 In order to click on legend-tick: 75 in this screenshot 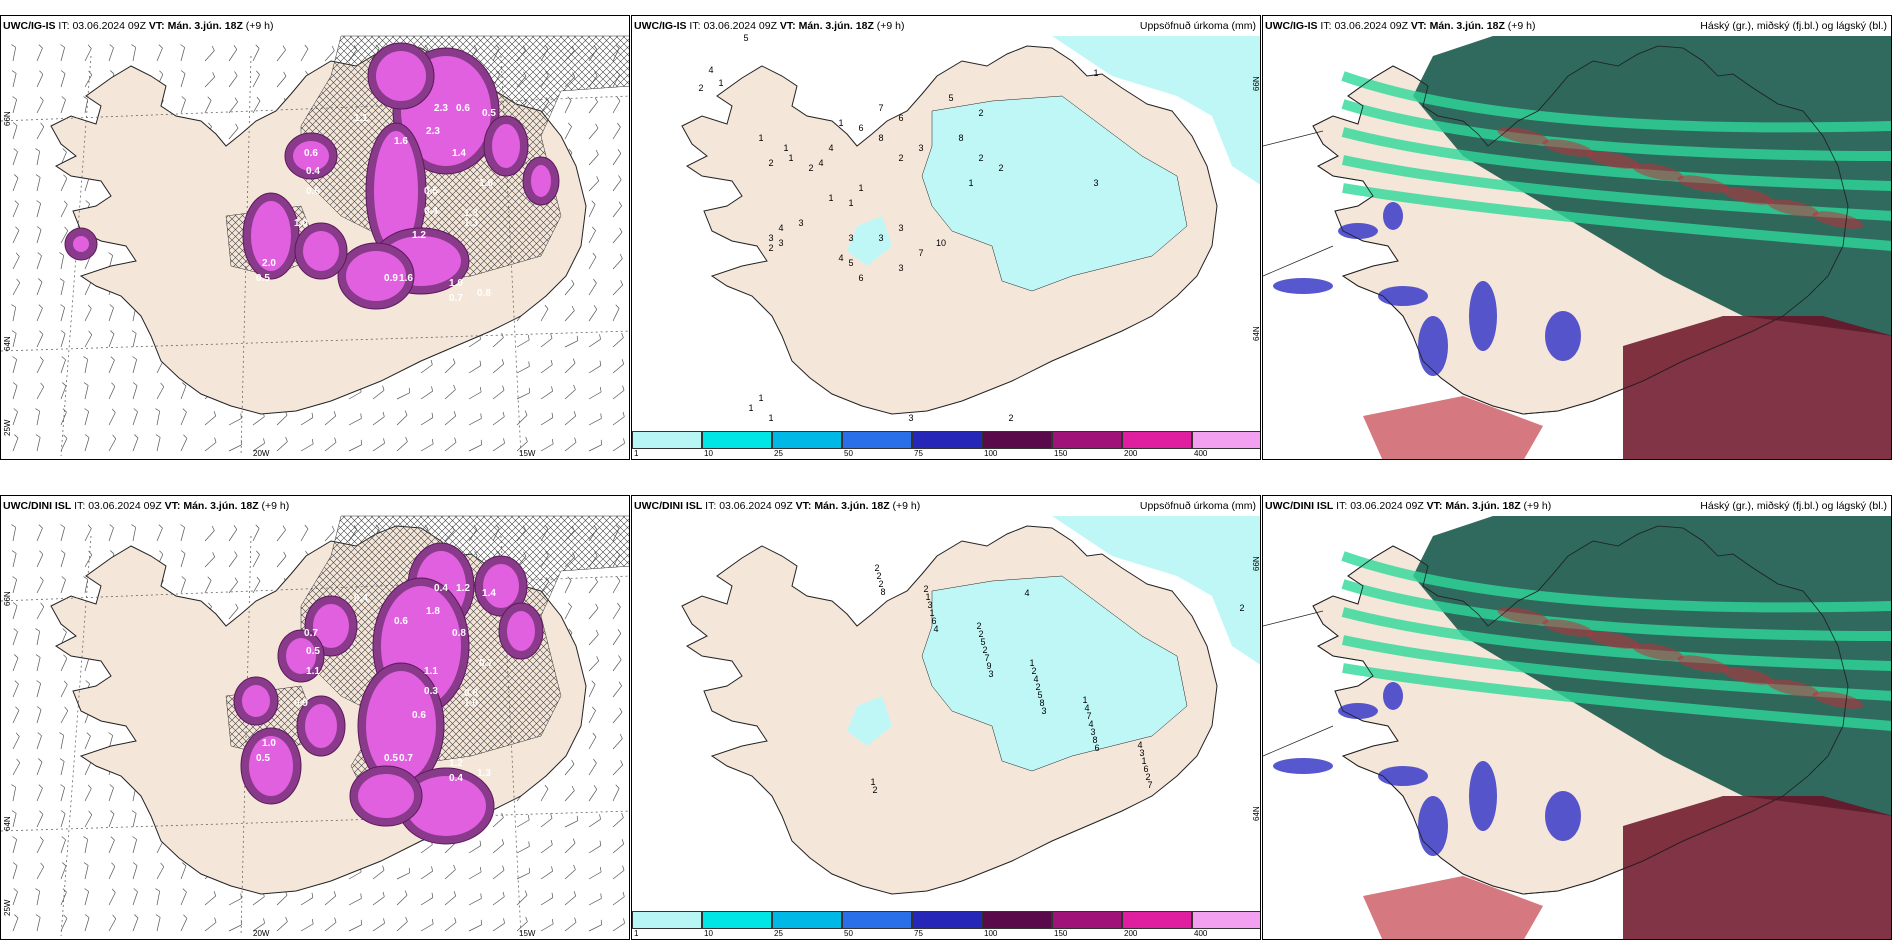, I will do `click(918, 453)`.